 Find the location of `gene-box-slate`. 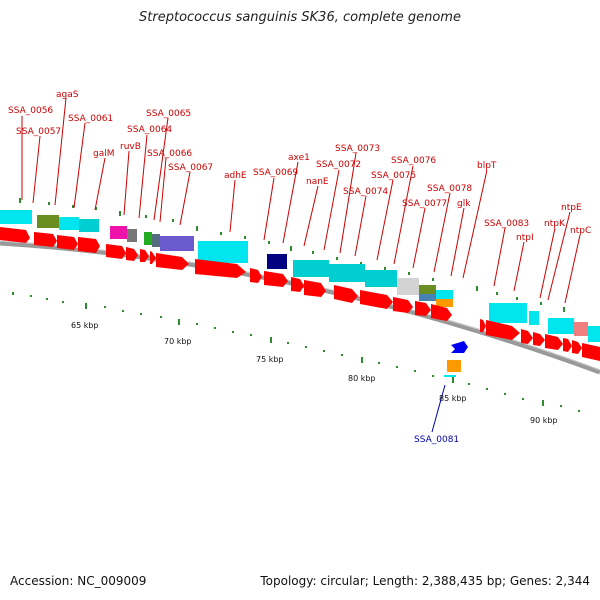

gene-box-slate is located at coordinates (156, 240).